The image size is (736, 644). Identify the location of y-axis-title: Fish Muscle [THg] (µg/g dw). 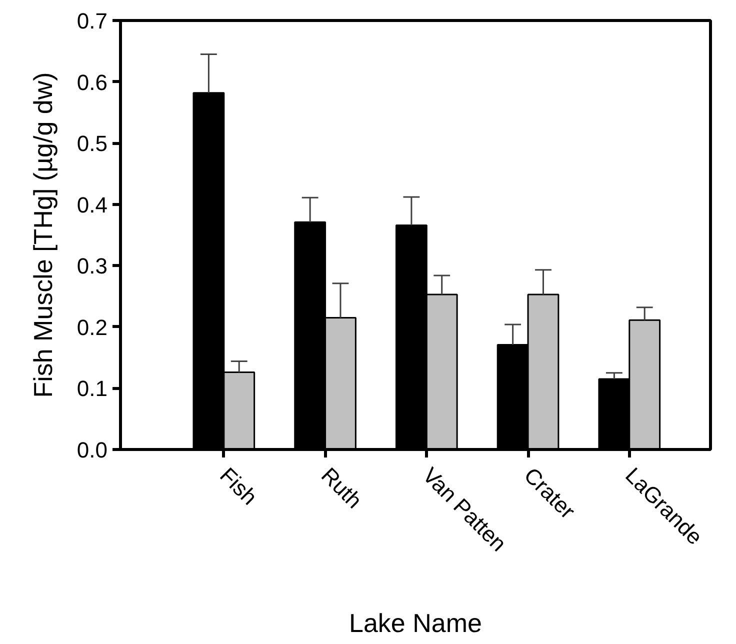
(43, 235).